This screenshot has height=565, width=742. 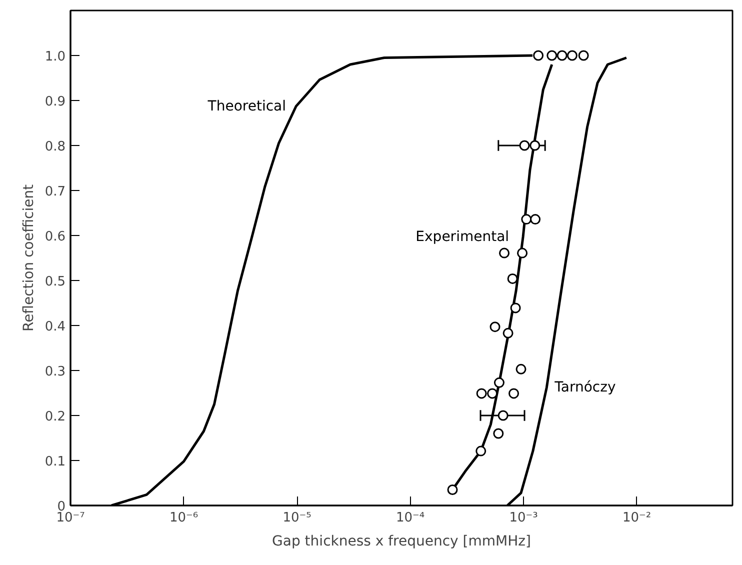 What do you see at coordinates (55, 462) in the screenshot?
I see `y-tick-label: 0.1` at bounding box center [55, 462].